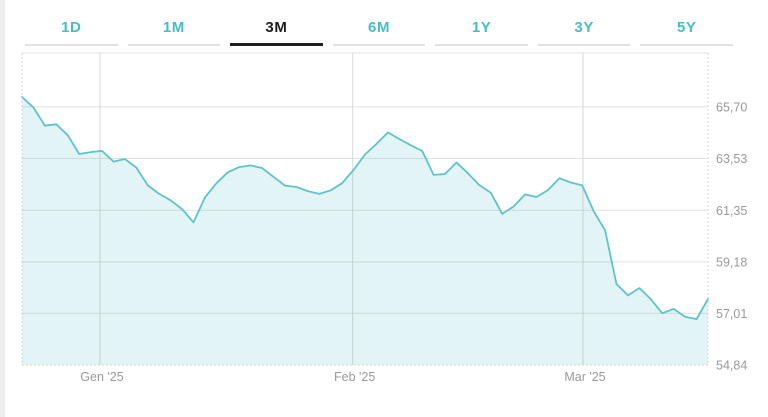 The width and height of the screenshot is (768, 417). I want to click on tab-5y-underline, so click(687, 45).